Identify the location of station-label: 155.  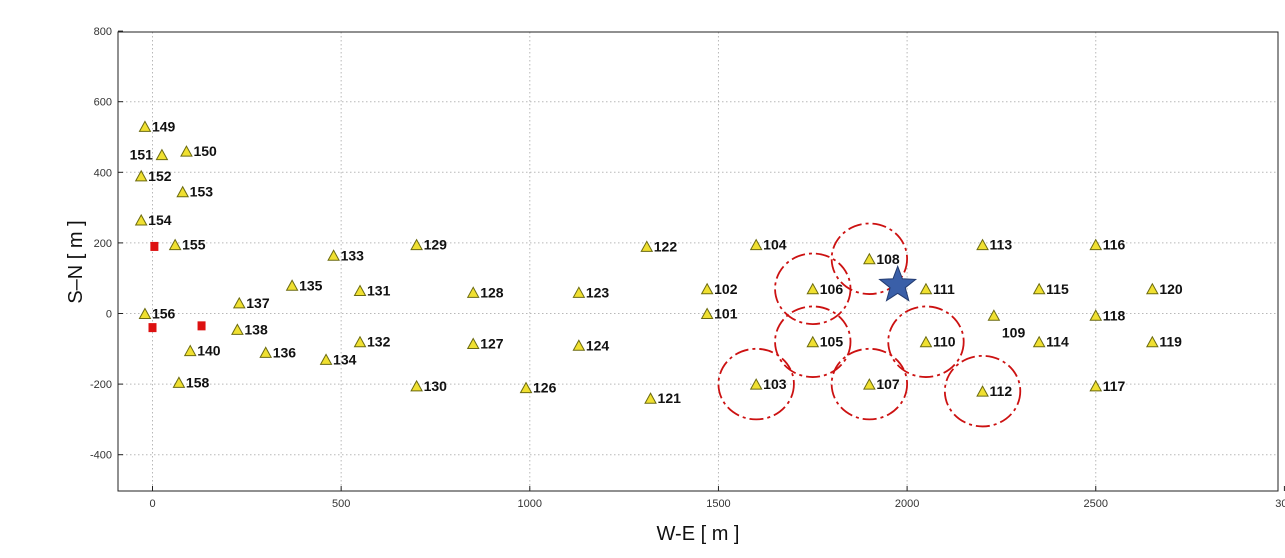
(194, 245).